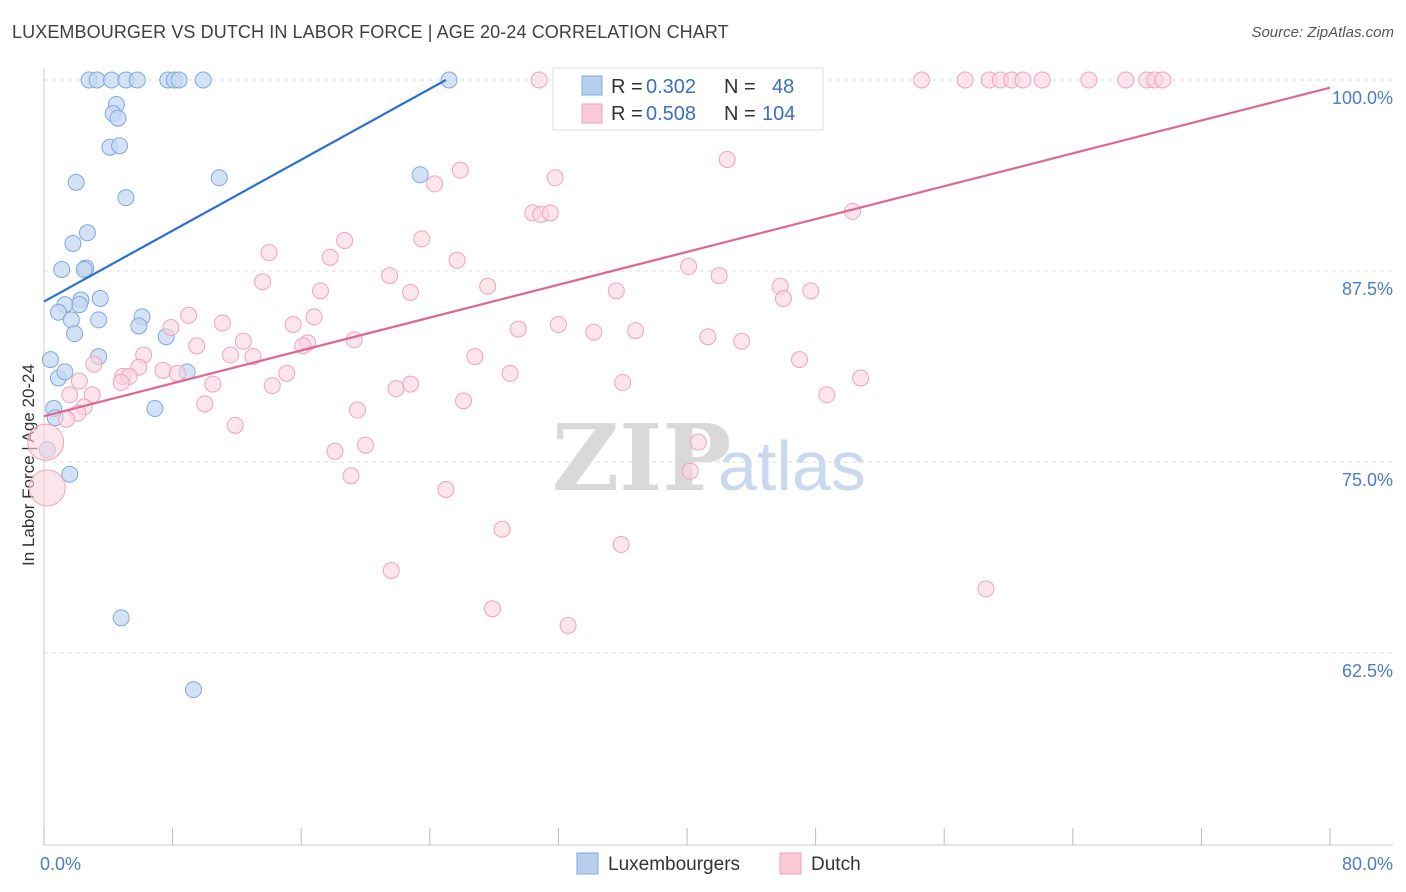 This screenshot has height=892, width=1406. What do you see at coordinates (1362, 98) in the screenshot?
I see `y-tick-label: 100.0%` at bounding box center [1362, 98].